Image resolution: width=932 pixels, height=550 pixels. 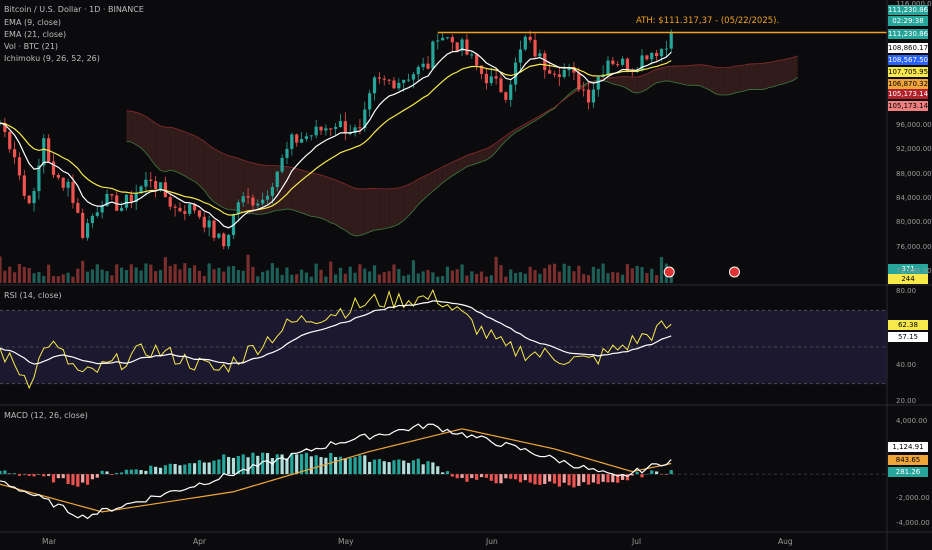 What do you see at coordinates (32, 22) in the screenshot?
I see `legend-ema9: EMA (9, close)` at bounding box center [32, 22].